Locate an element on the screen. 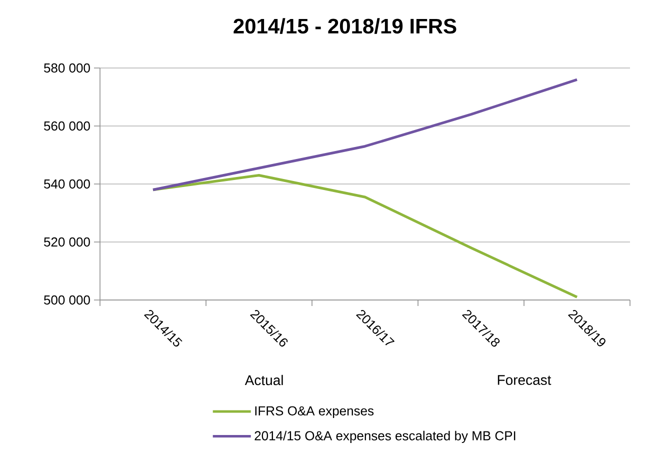  y-tick-label: 540 000 is located at coordinates (67, 184).